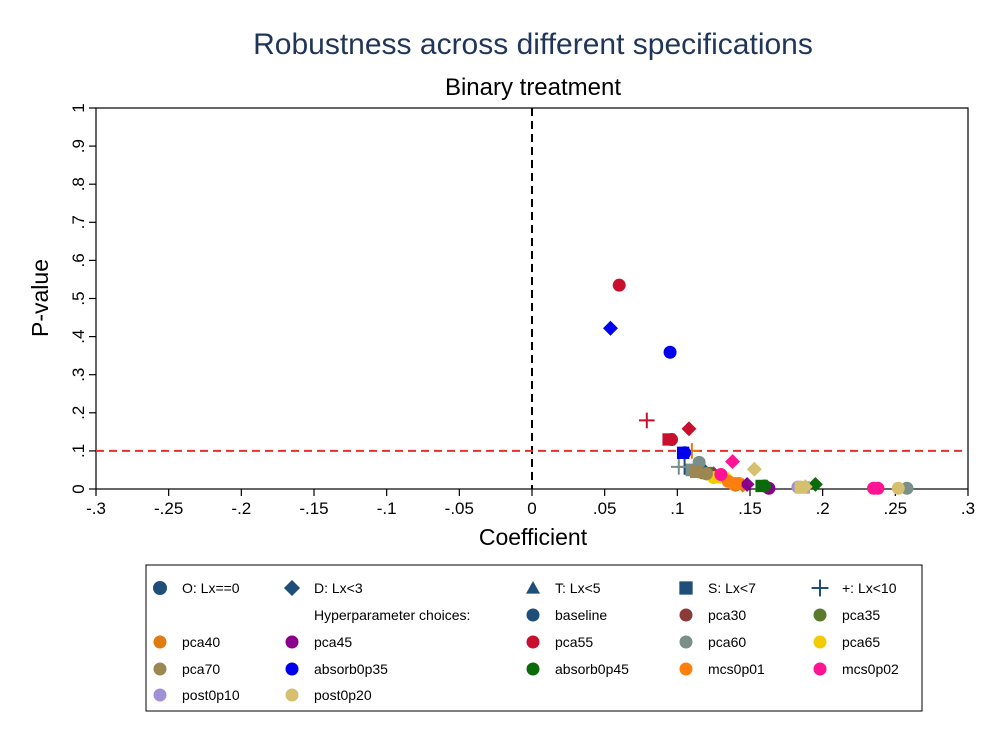 This screenshot has height=747, width=996. Describe the element at coordinates (459, 508) in the screenshot. I see `x-tick-label: -.05` at that location.